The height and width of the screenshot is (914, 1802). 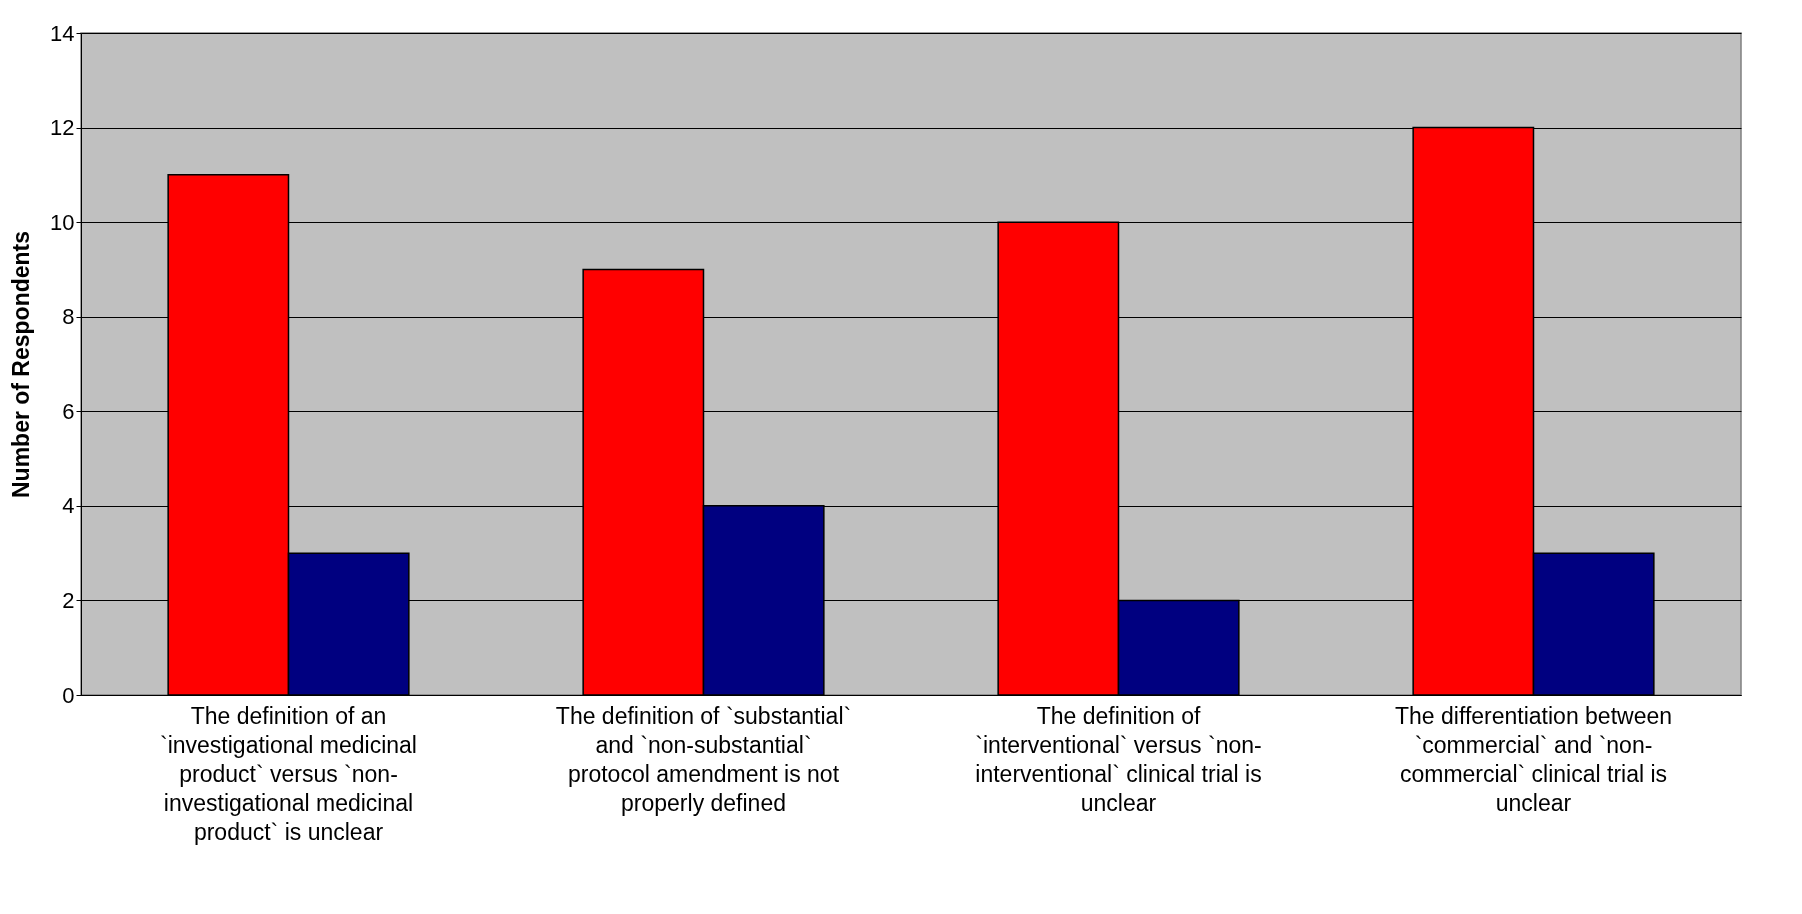 I want to click on y-axis-title: Number of Respondents, so click(x=21, y=364).